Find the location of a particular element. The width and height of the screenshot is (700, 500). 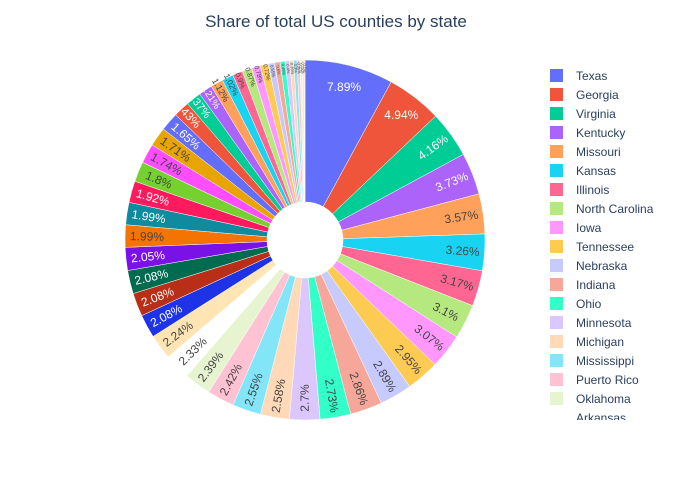

legend-label: Missouri is located at coordinates (598, 151).